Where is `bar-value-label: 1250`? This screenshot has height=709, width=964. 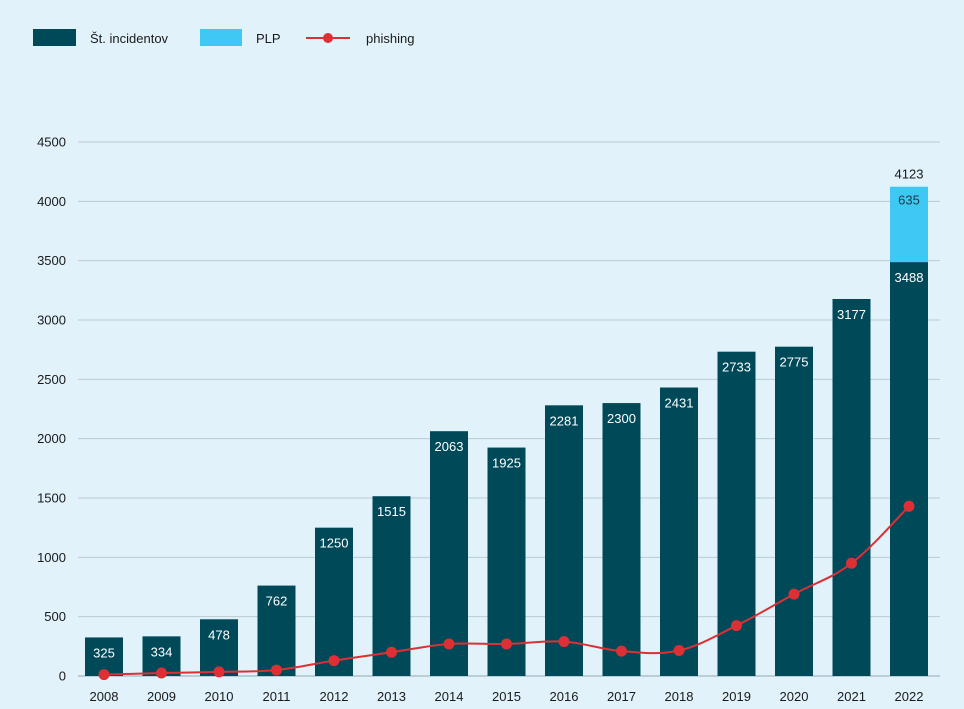 bar-value-label: 1250 is located at coordinates (334, 543).